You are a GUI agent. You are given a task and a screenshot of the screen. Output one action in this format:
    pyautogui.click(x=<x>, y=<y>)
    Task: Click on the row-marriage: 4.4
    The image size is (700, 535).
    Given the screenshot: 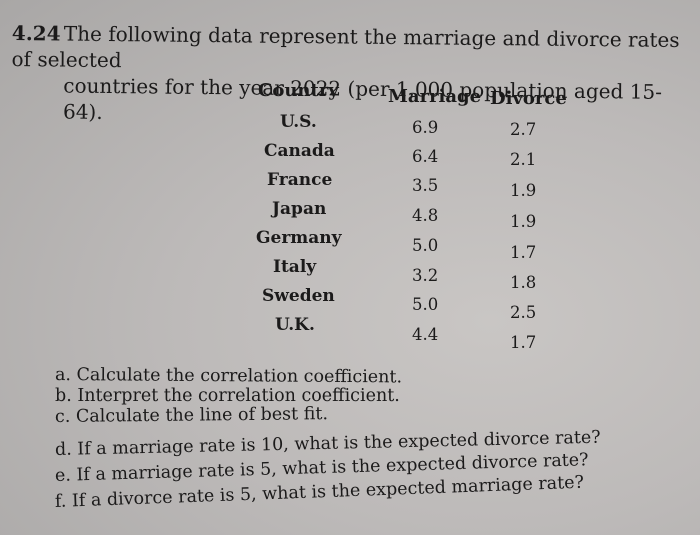 What is the action you would take?
    pyautogui.click(x=425, y=334)
    